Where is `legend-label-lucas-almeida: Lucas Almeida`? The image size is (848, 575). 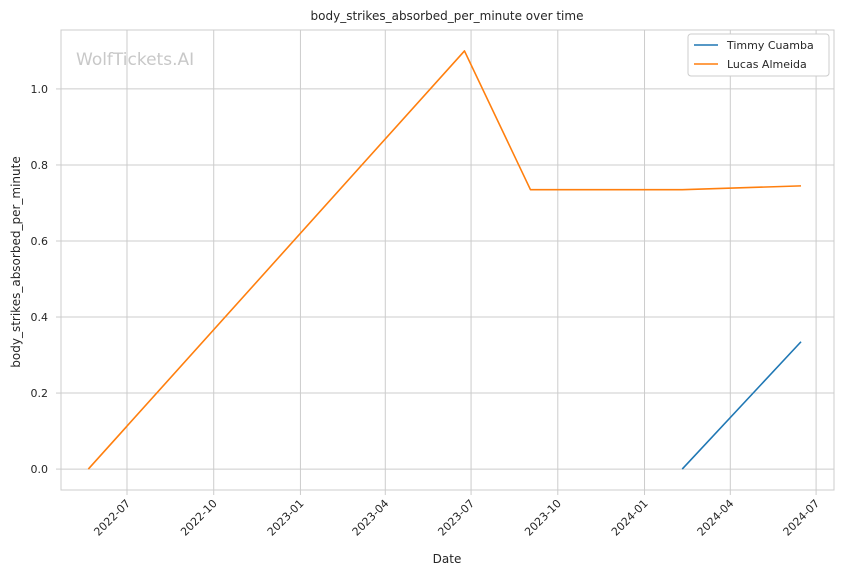 legend-label-lucas-almeida: Lucas Almeida is located at coordinates (767, 64).